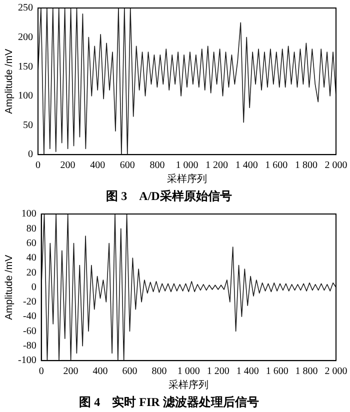 The image size is (350, 412). I want to click on text: 图 4 实时 FIR 滤波器处理后信号, so click(169, 401).